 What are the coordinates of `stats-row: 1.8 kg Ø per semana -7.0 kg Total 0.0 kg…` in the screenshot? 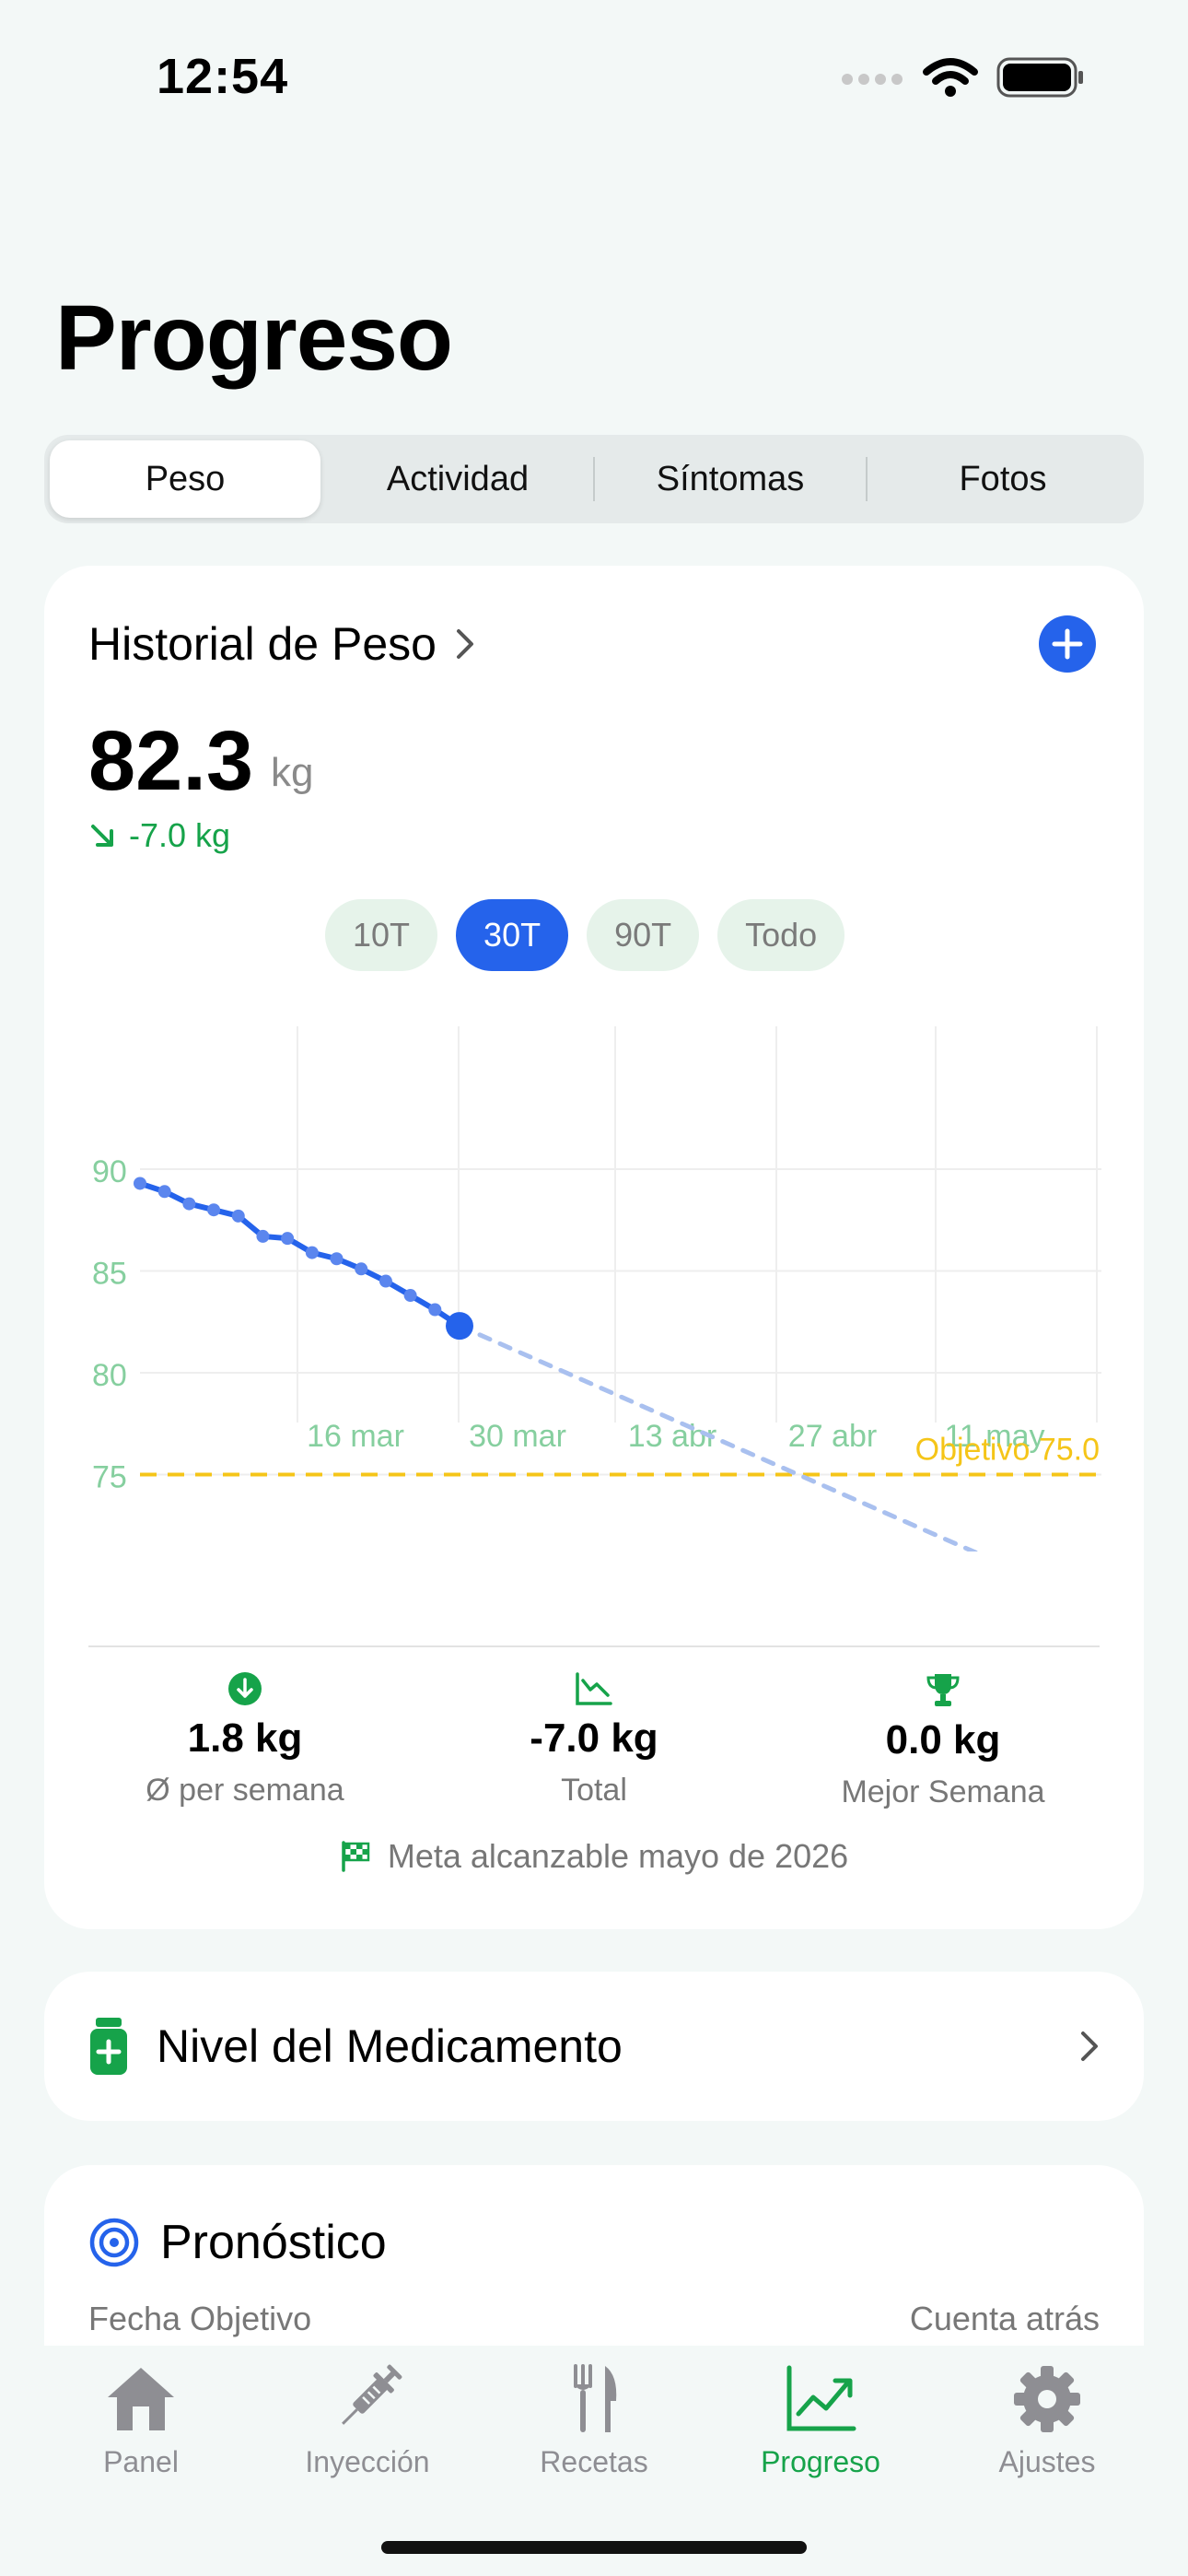 It's located at (594, 1740).